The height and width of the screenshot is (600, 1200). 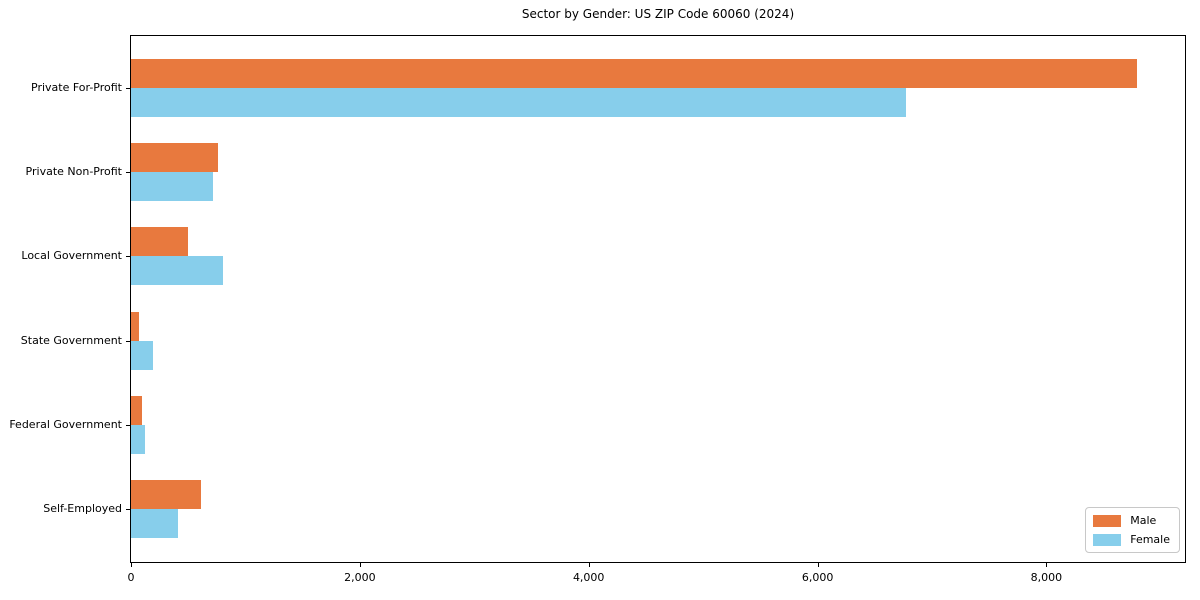 I want to click on y-tick-label-private-for-profit: Private For-Profit, so click(x=76, y=87).